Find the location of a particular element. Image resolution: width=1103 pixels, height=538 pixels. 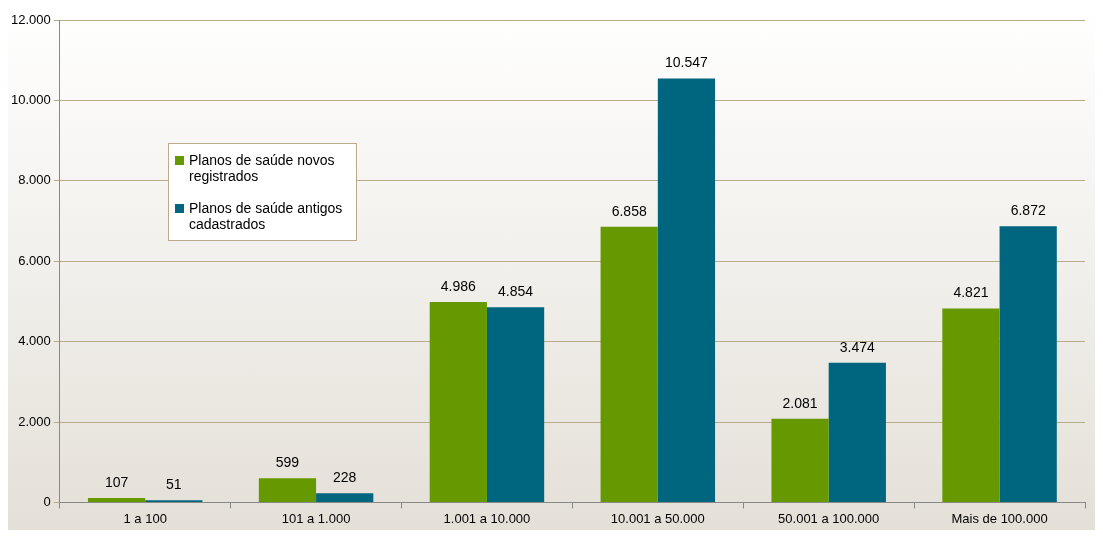

x-tick-label: 1 a 100 is located at coordinates (145, 518).